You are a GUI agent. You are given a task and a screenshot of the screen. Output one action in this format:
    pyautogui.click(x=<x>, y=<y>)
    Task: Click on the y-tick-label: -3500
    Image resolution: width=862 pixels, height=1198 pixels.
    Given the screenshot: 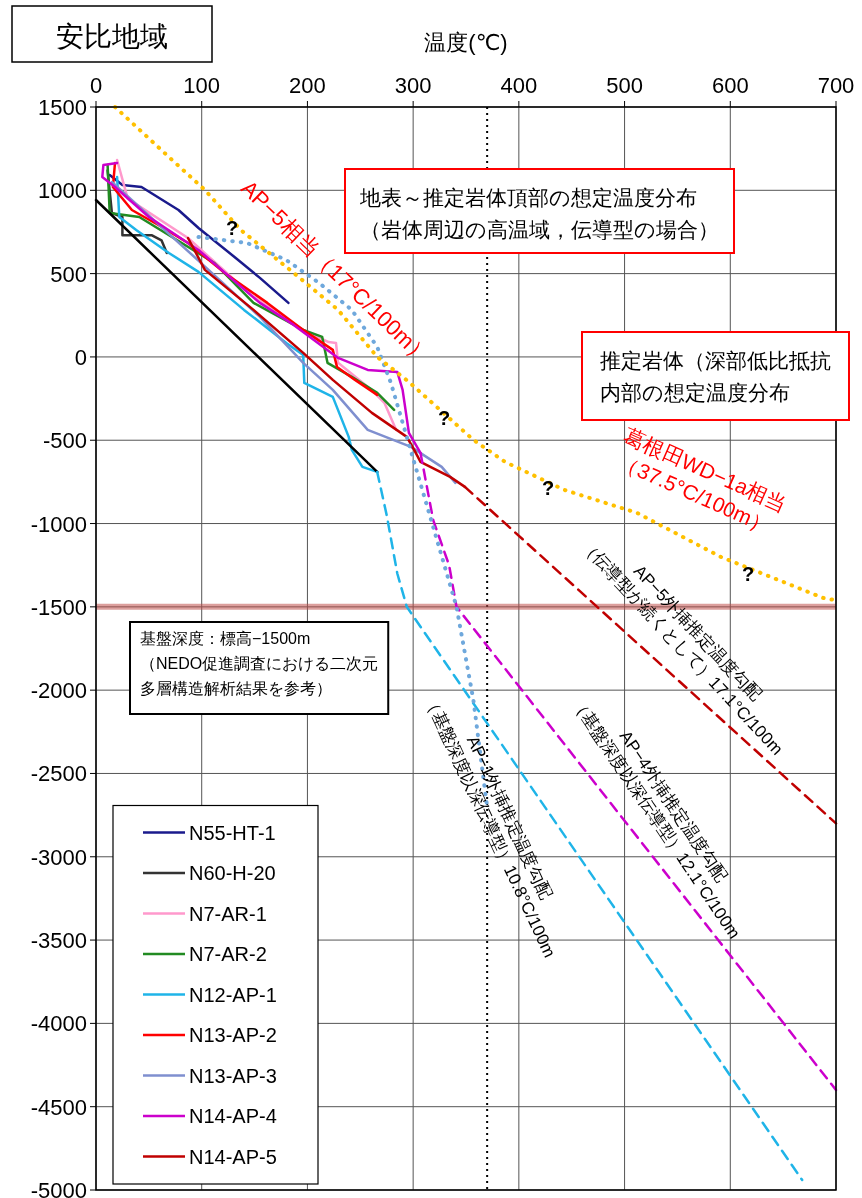 What is the action you would take?
    pyautogui.click(x=58, y=941)
    